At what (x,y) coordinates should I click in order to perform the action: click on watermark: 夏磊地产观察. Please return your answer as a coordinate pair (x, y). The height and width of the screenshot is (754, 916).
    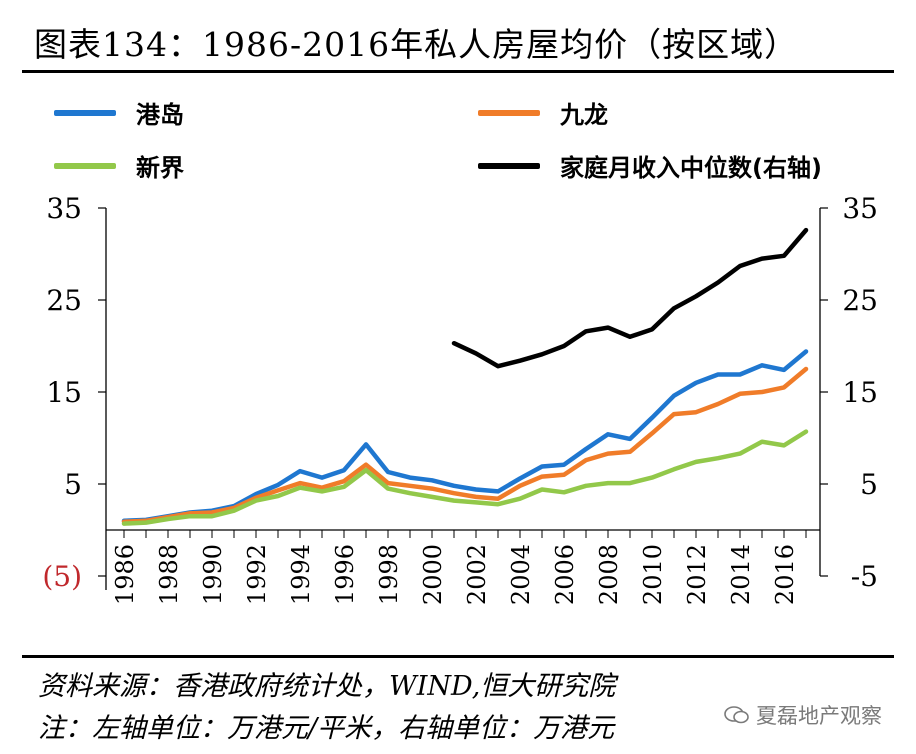
    Looking at the image, I should click on (803, 715).